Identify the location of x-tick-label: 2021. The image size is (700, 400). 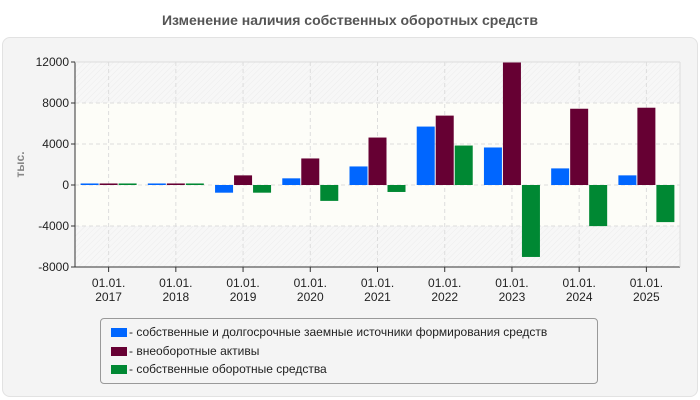
(377, 297).